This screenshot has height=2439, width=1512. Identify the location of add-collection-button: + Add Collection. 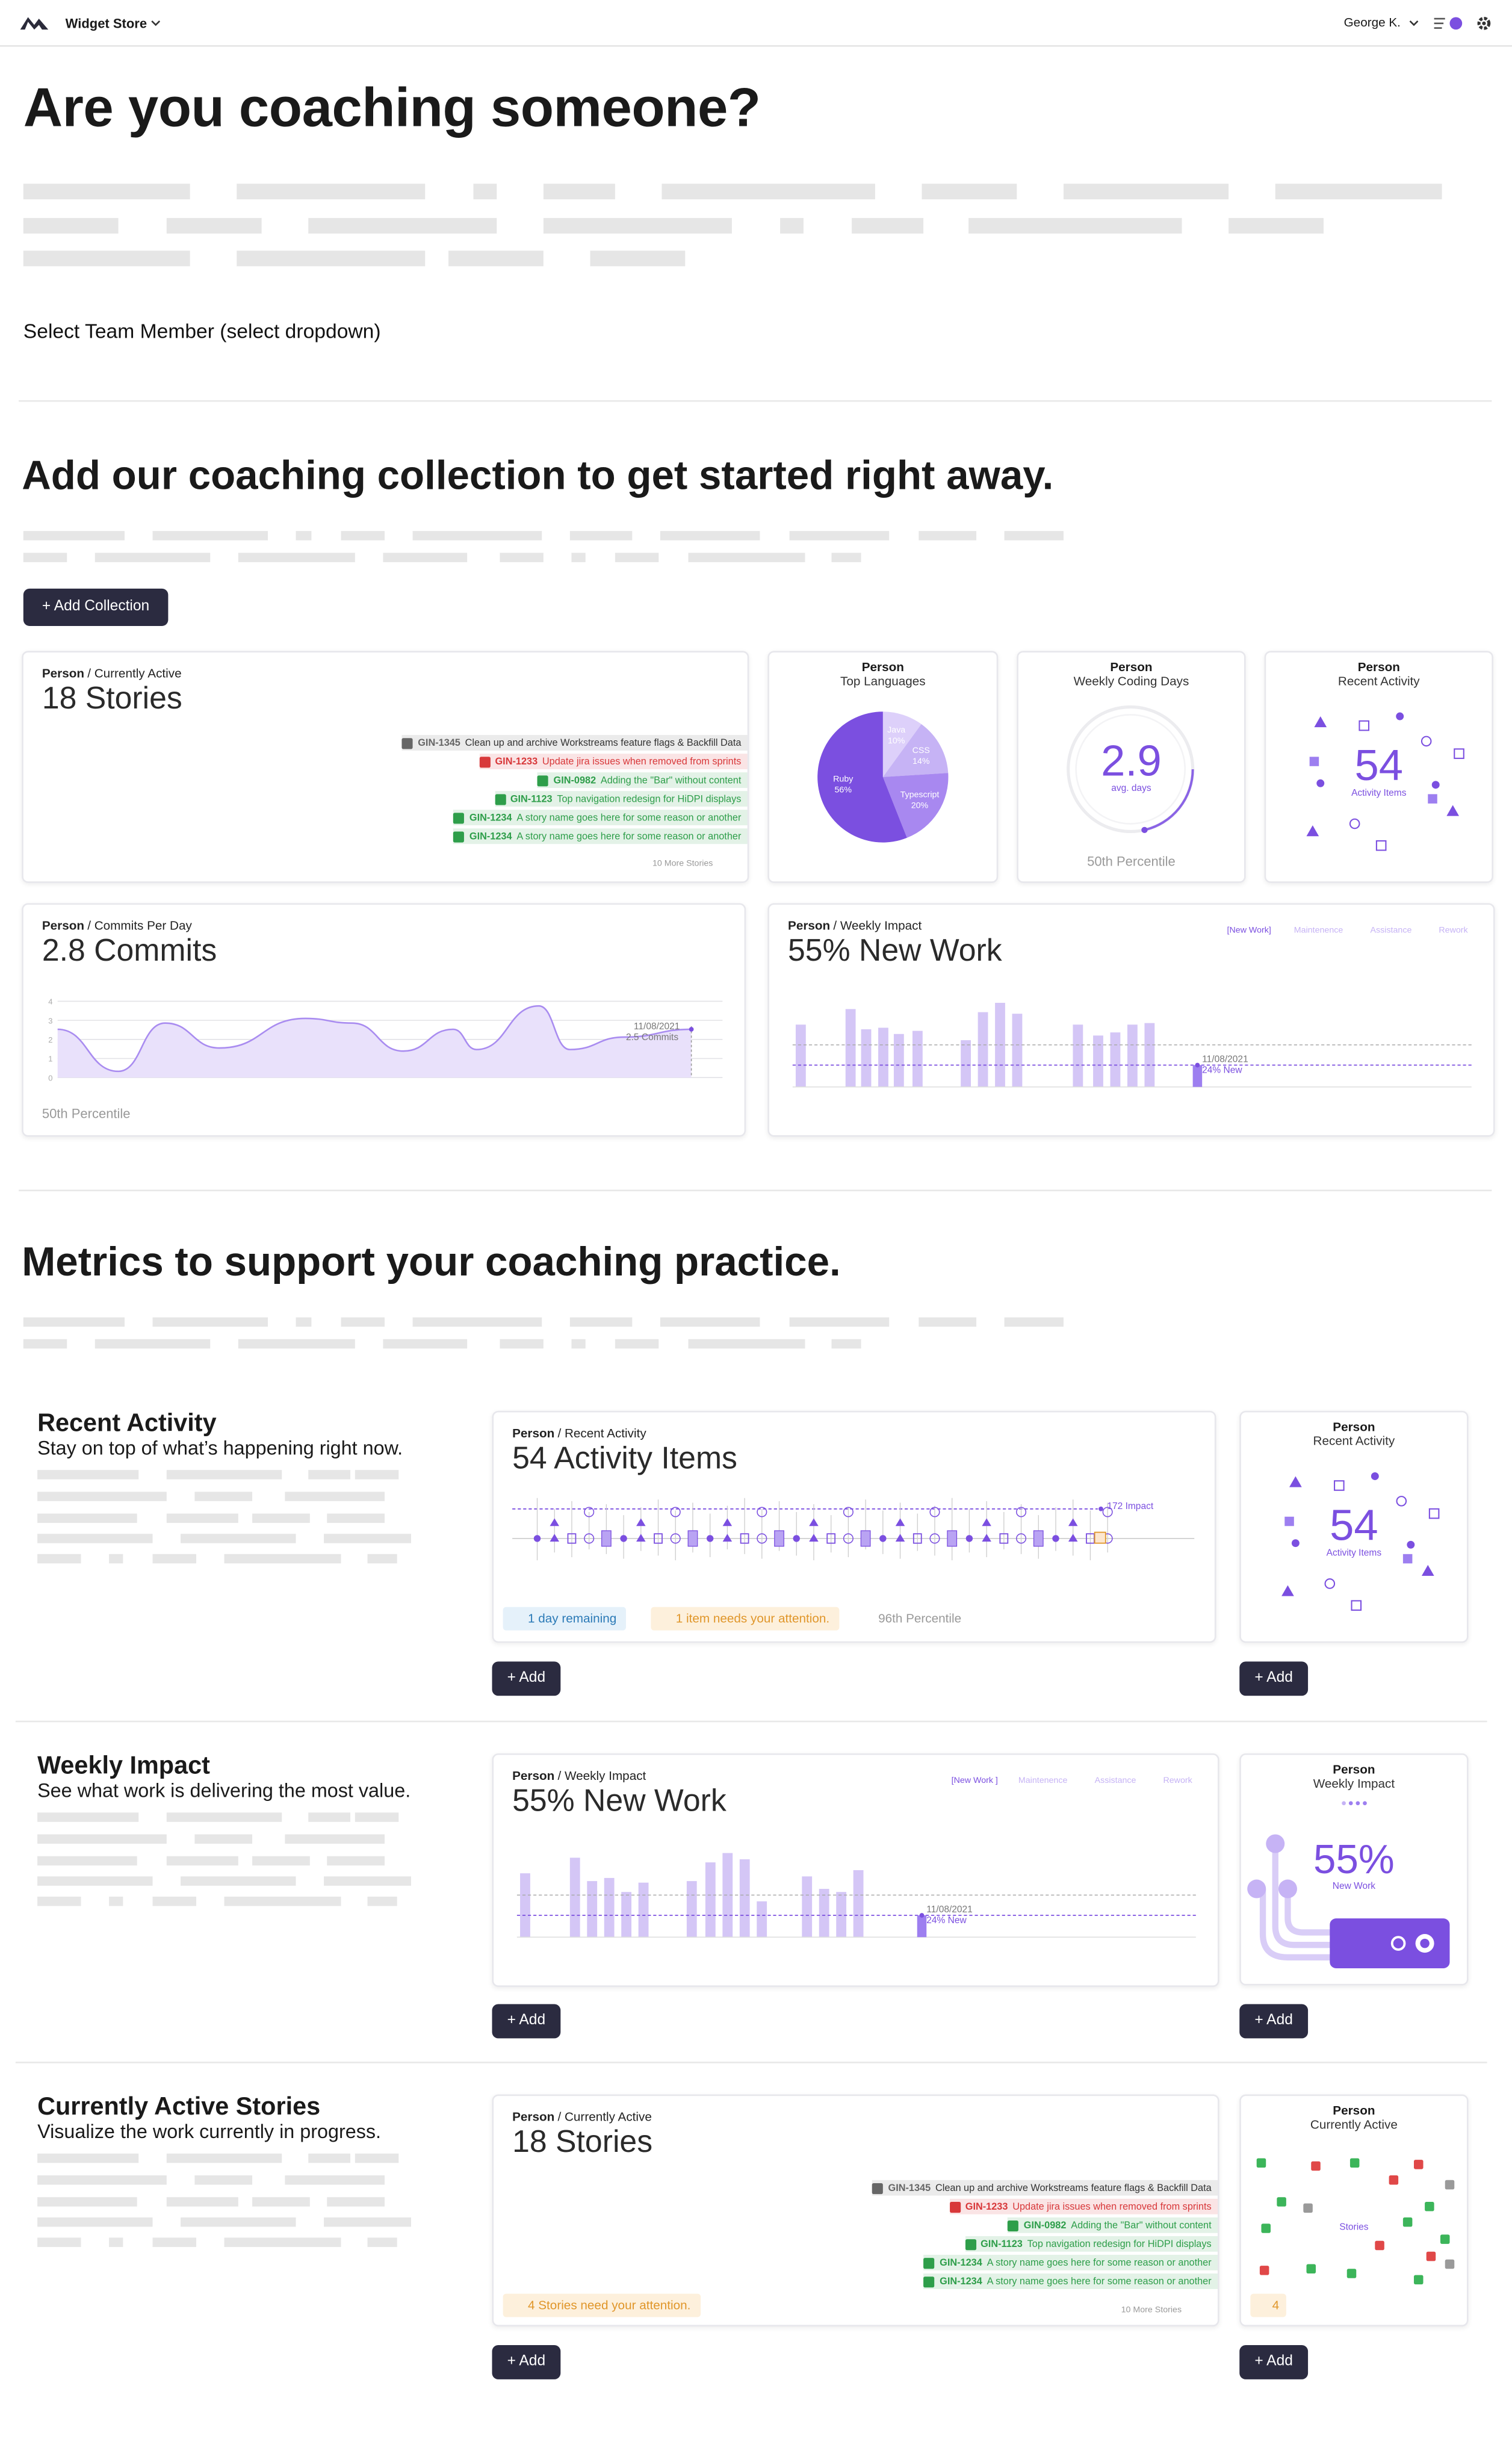
(96, 607).